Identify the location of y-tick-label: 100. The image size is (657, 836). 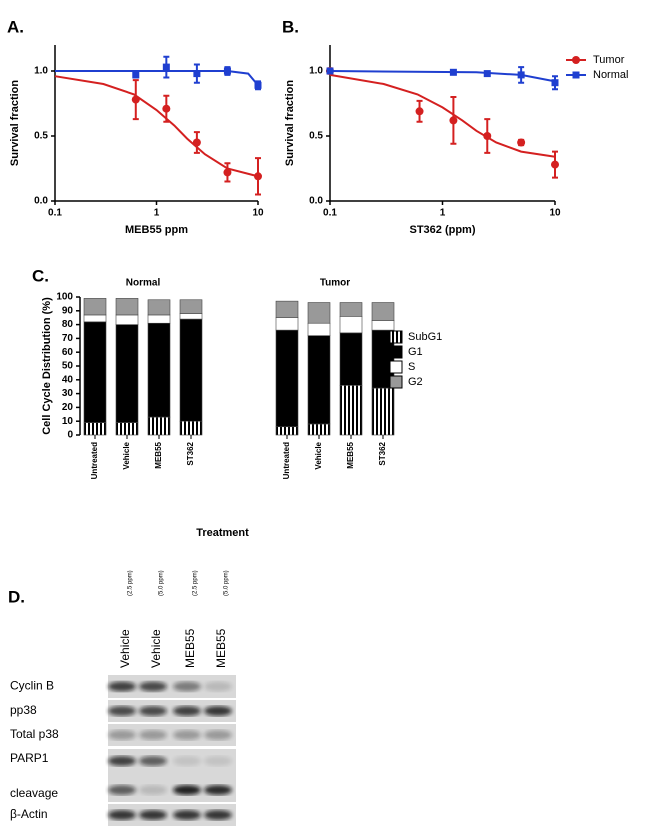
(64, 297).